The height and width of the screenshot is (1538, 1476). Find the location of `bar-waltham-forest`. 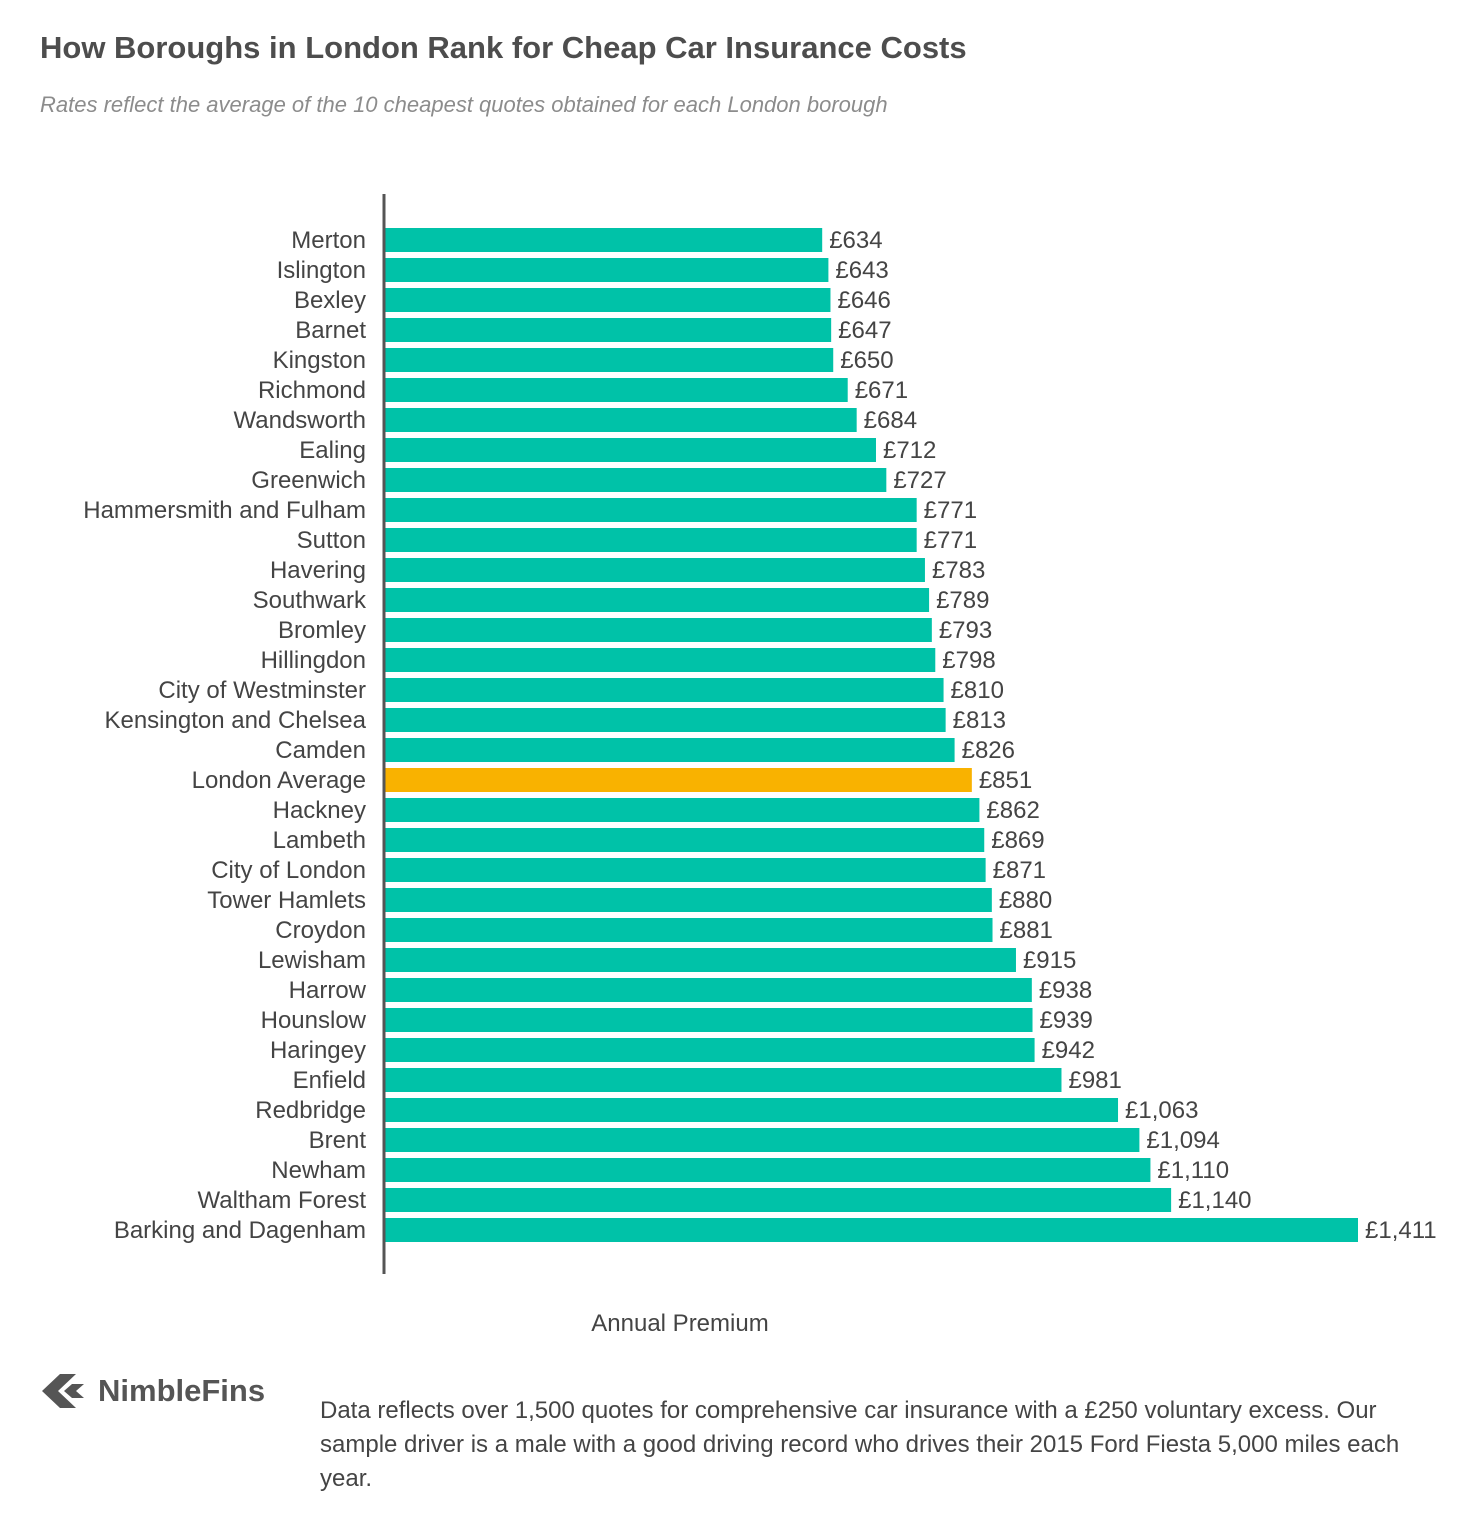

bar-waltham-forest is located at coordinates (778, 1200).